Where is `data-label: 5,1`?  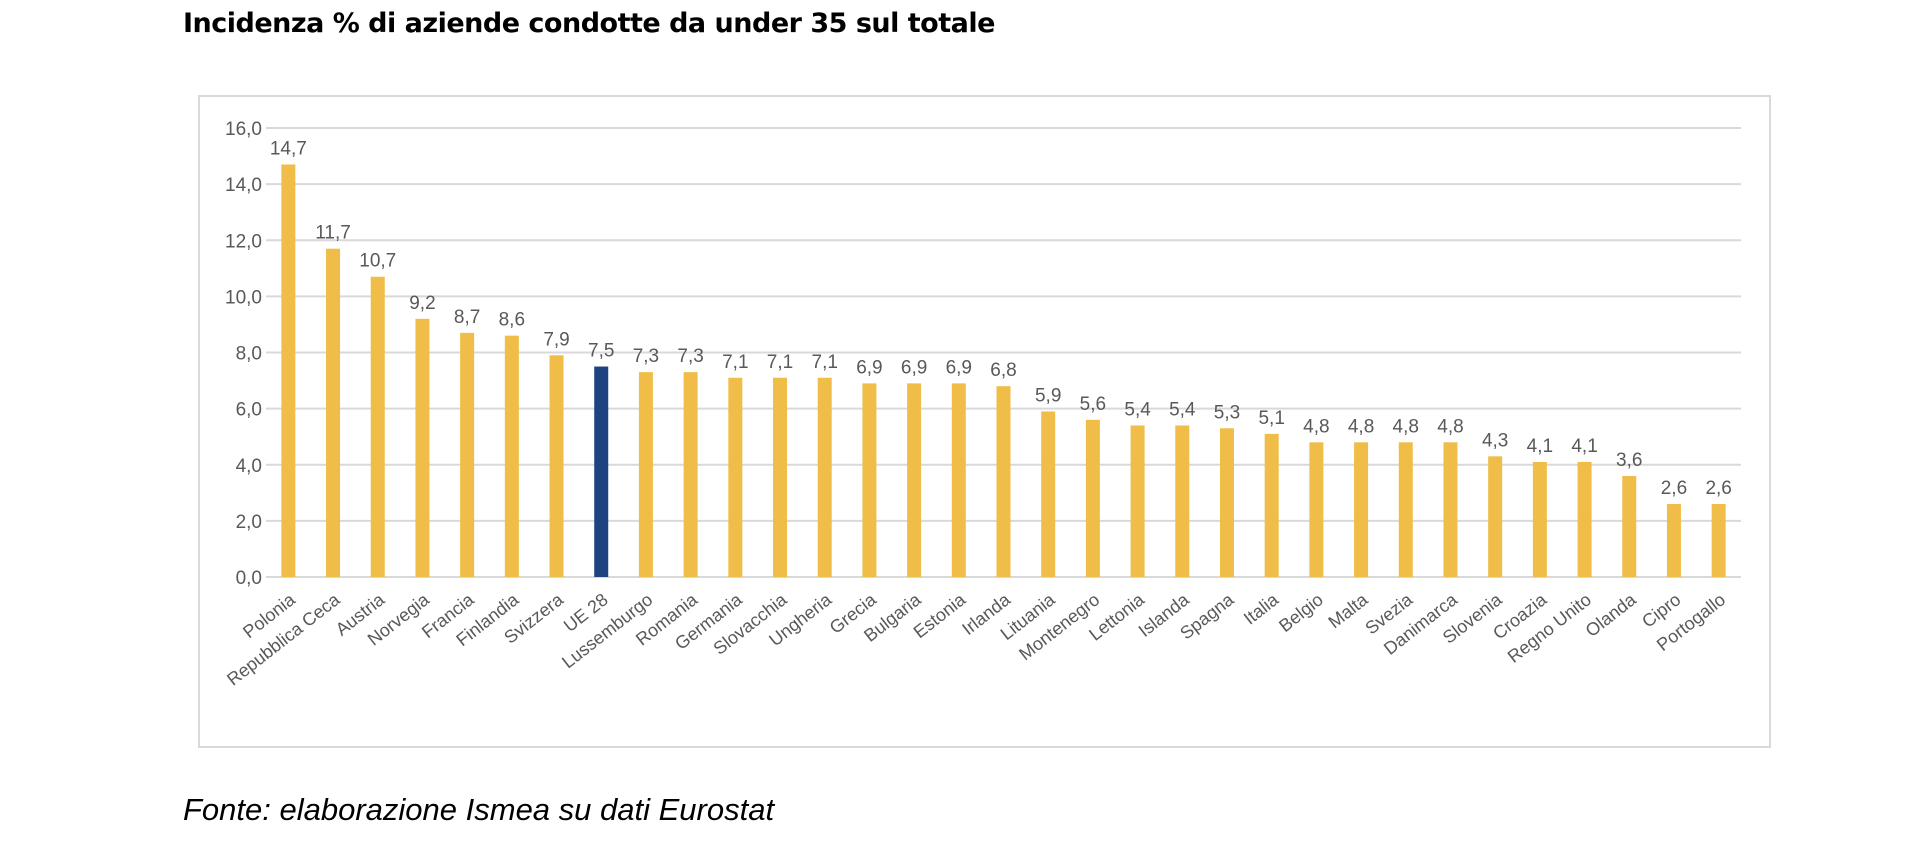 data-label: 5,1 is located at coordinates (1271, 418).